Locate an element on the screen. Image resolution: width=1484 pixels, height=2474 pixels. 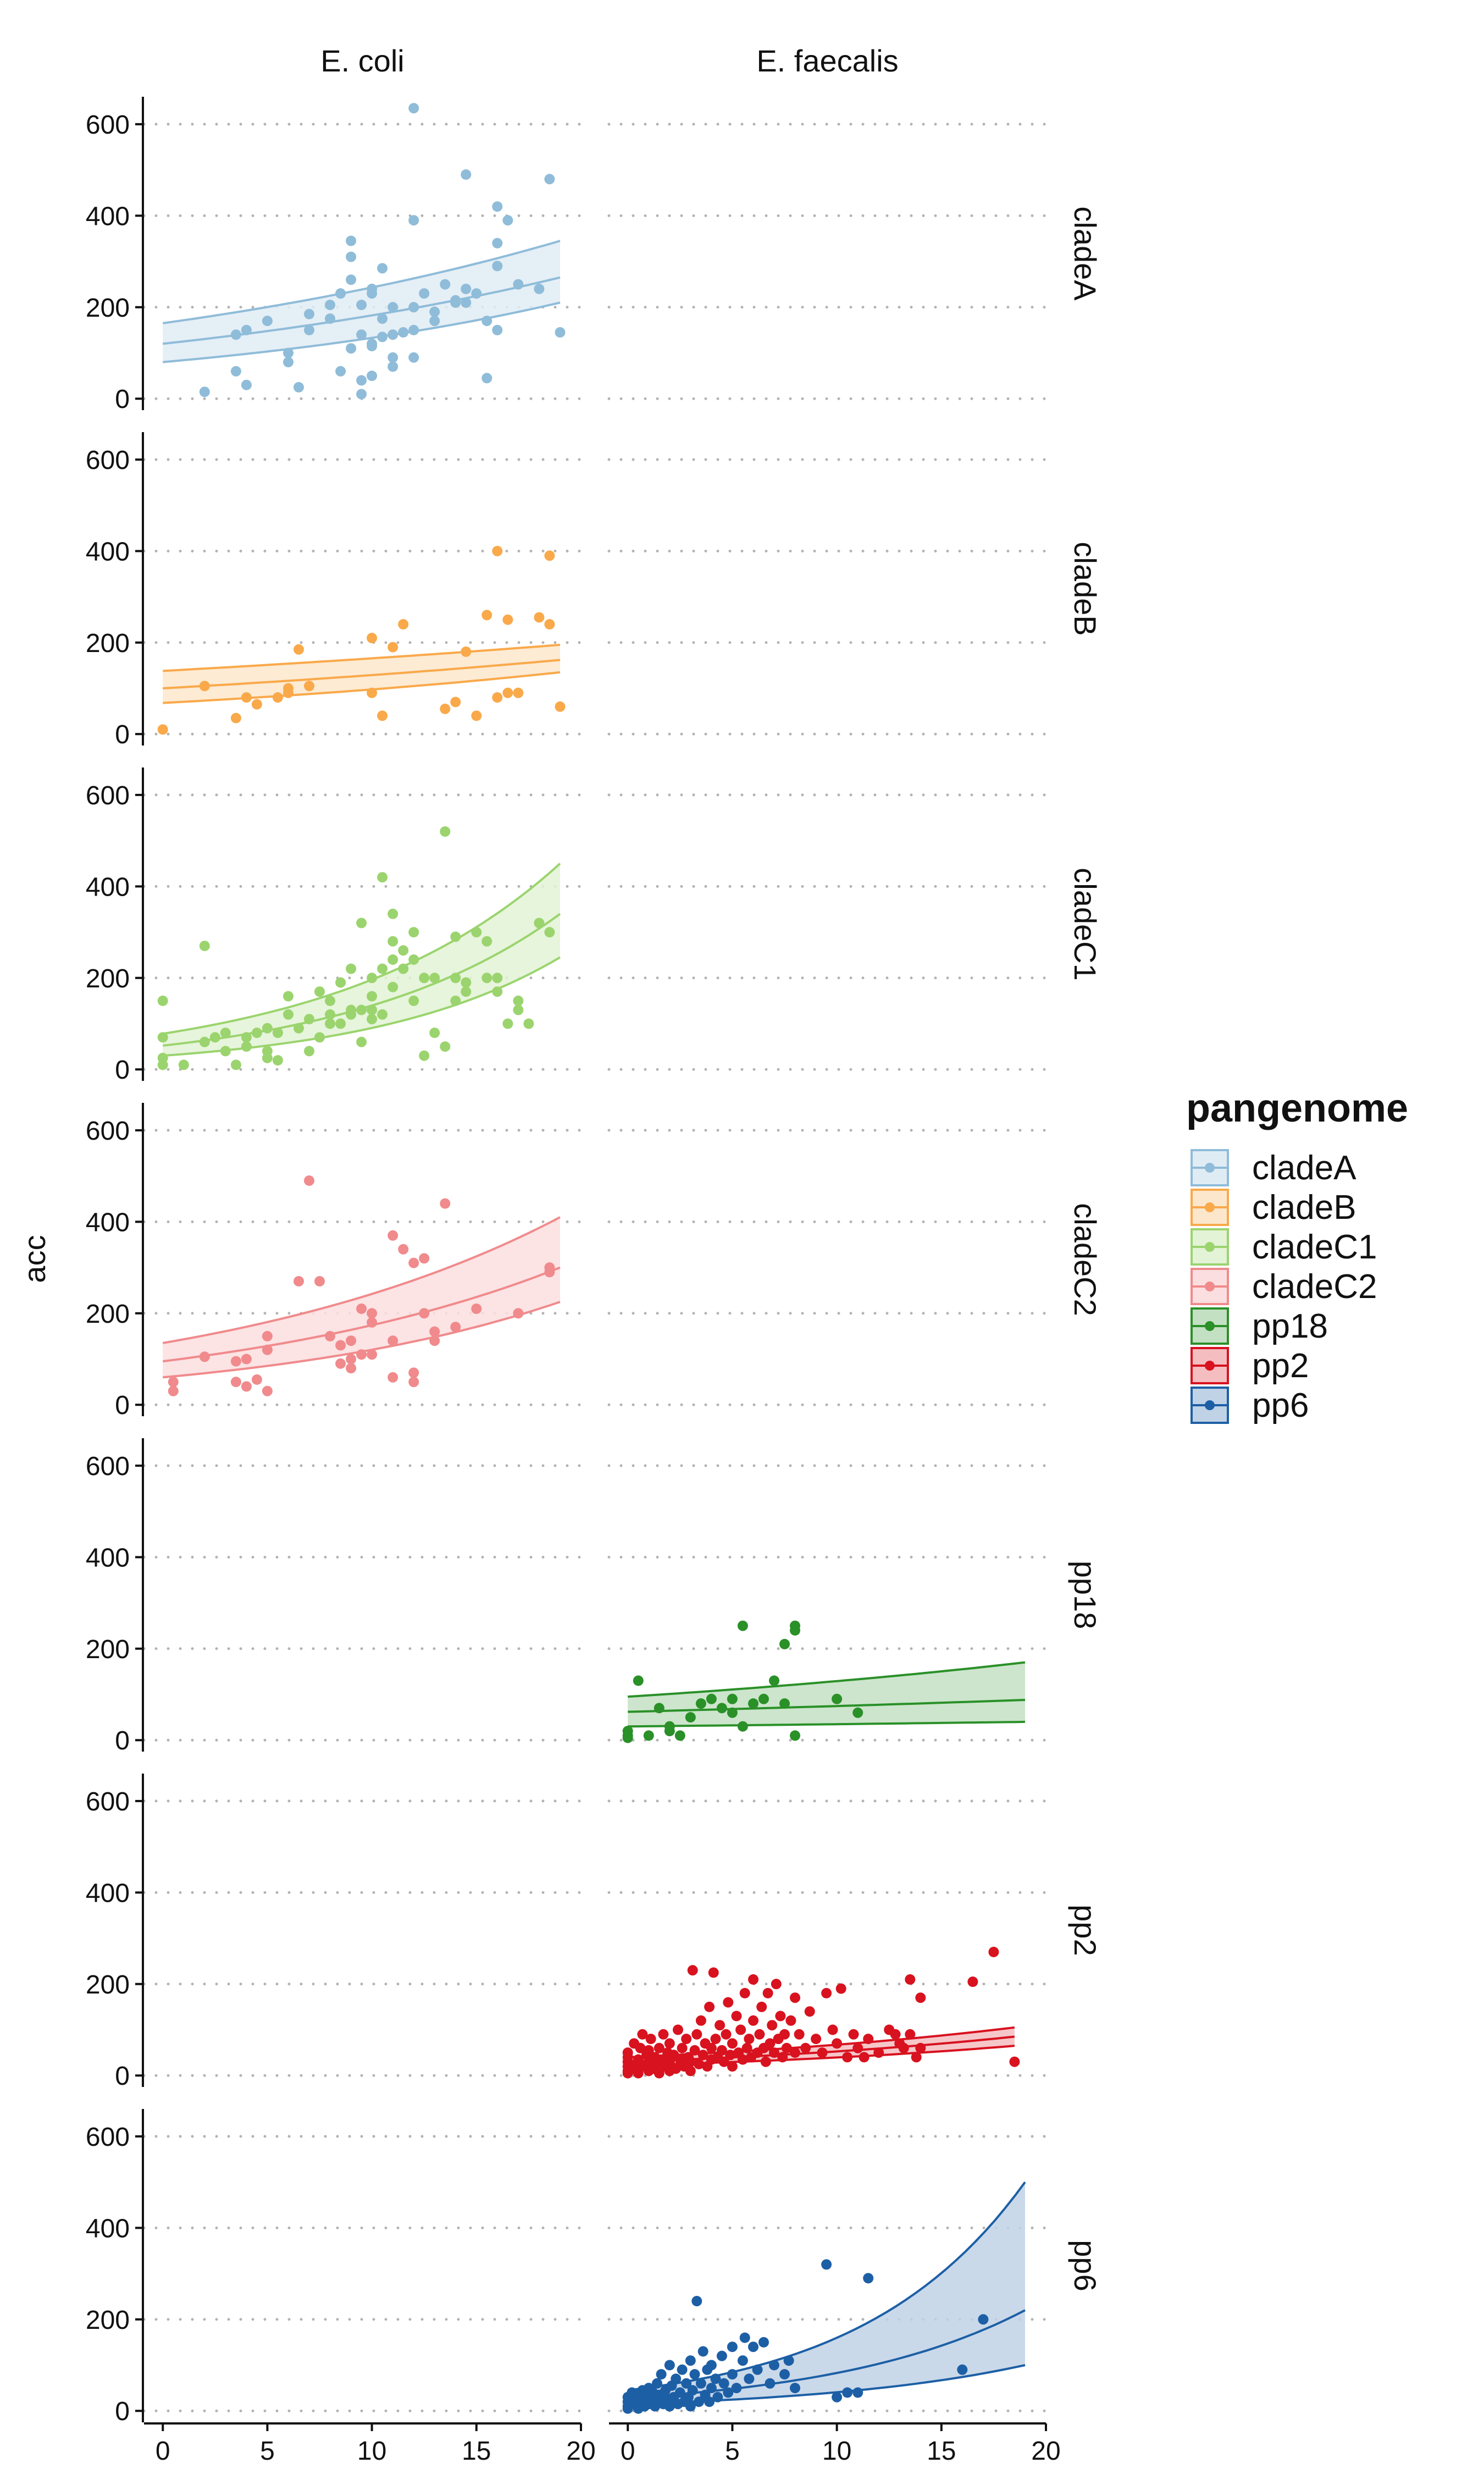
band-edge-upper-pp6 is located at coordinates (826, 2286).